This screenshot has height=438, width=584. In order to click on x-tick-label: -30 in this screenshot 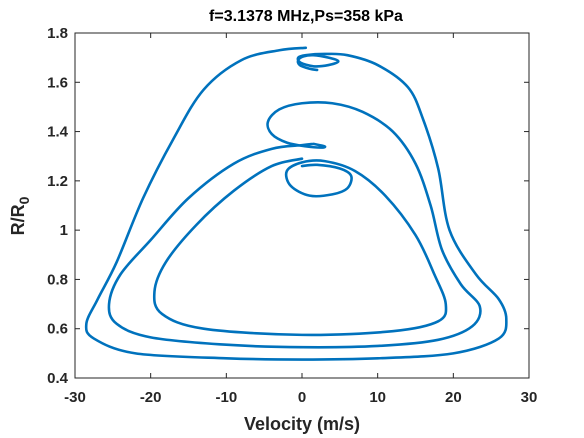, I will do `click(75, 397)`.